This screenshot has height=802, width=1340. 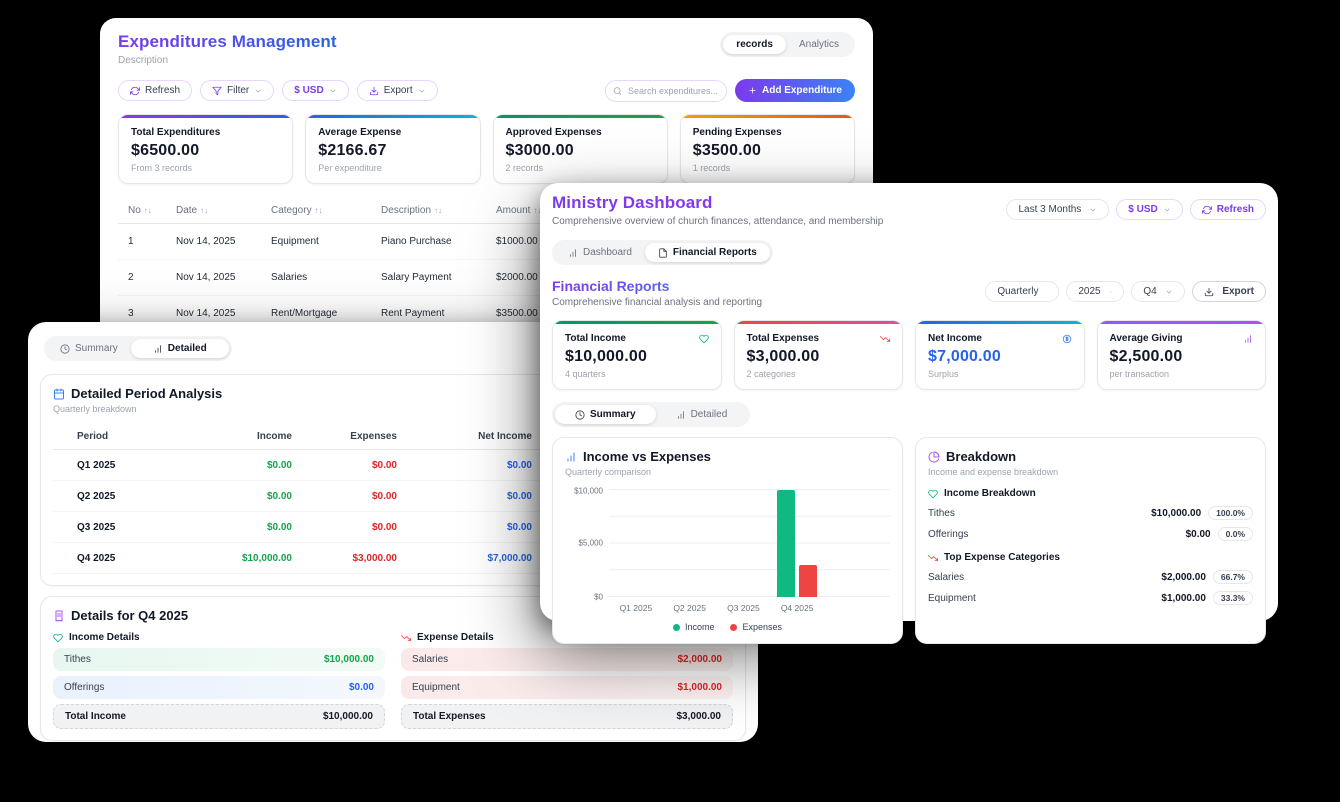 I want to click on year-select: 2025, so click(x=1095, y=291).